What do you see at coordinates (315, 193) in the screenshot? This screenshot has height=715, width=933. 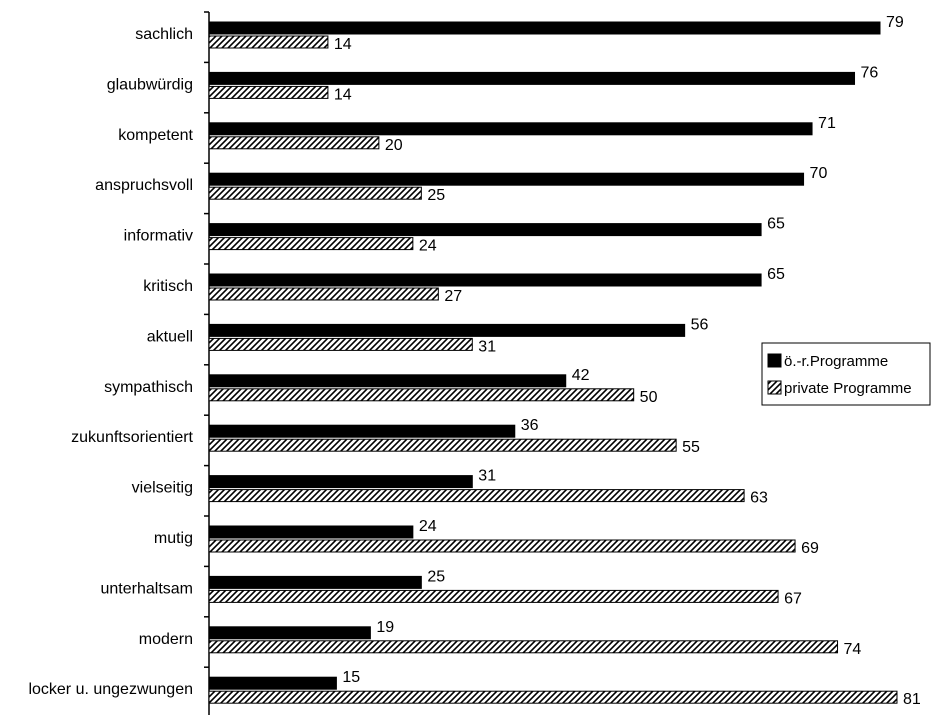 I see `bar-private-anspruchsvoll` at bounding box center [315, 193].